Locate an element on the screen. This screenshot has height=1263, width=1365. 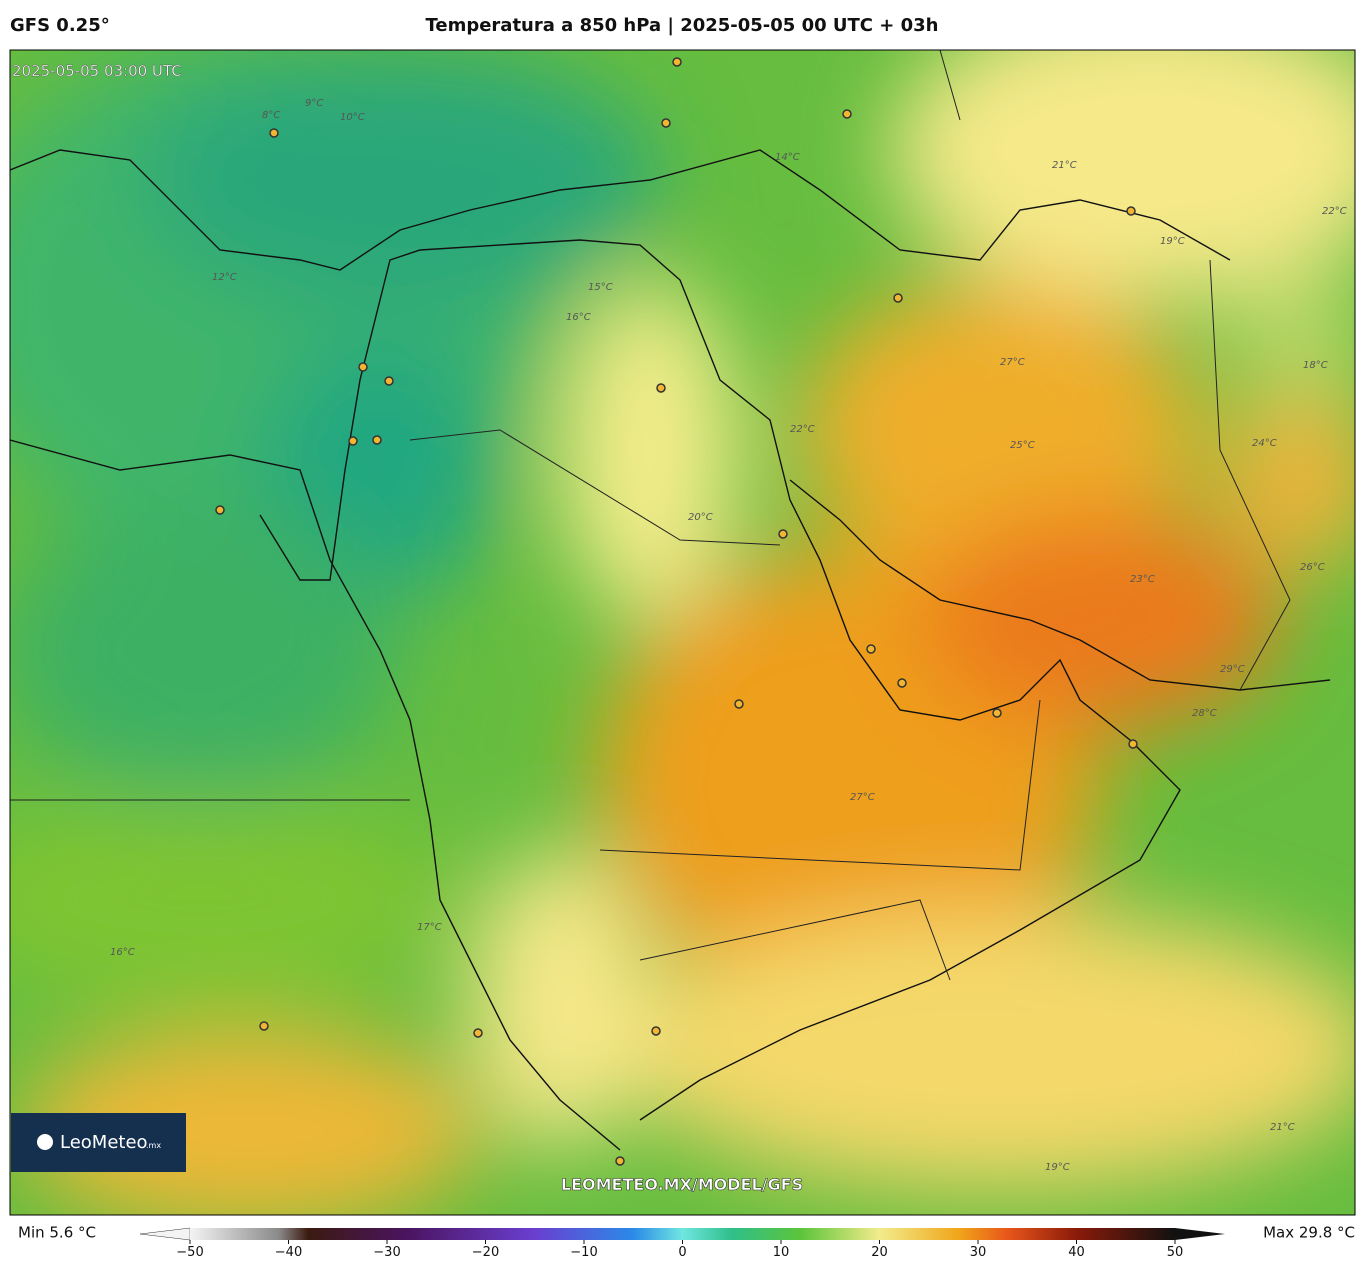
logo: LeoMeteo .mx is located at coordinates (98, 1142).